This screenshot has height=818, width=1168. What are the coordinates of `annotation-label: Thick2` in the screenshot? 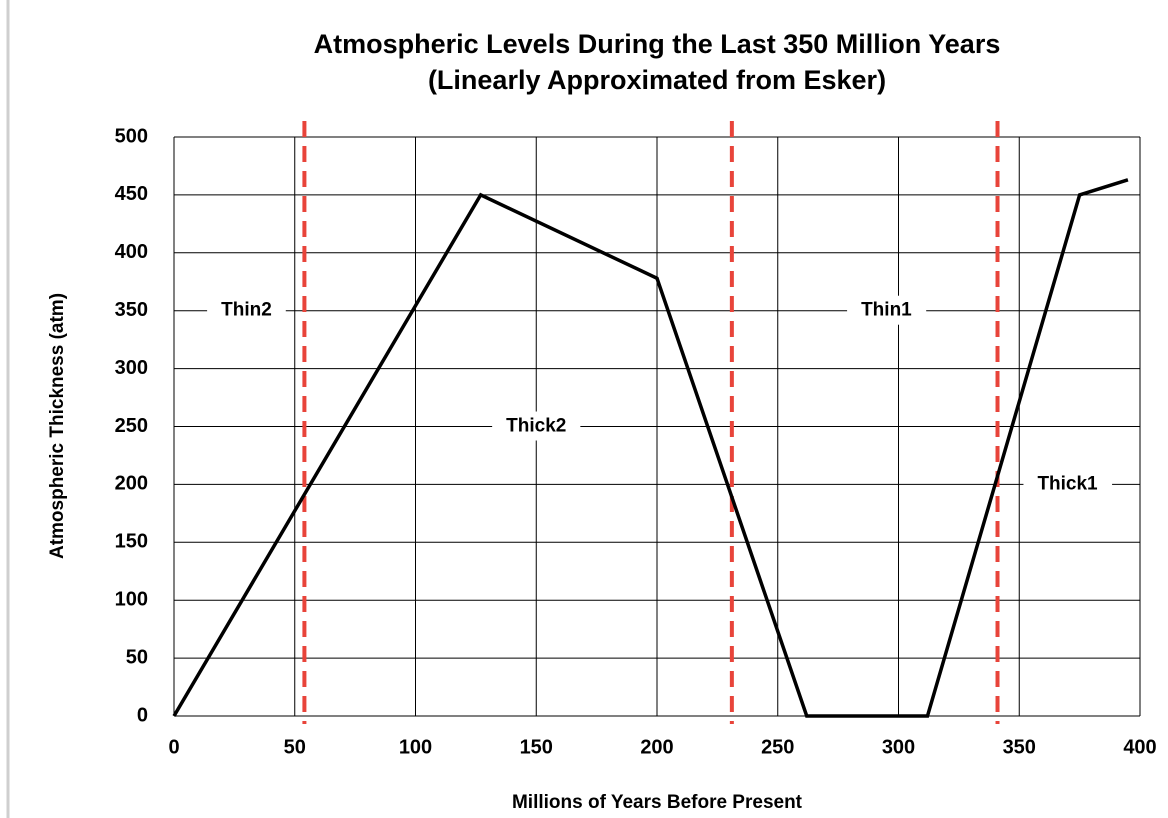 It's located at (536, 426).